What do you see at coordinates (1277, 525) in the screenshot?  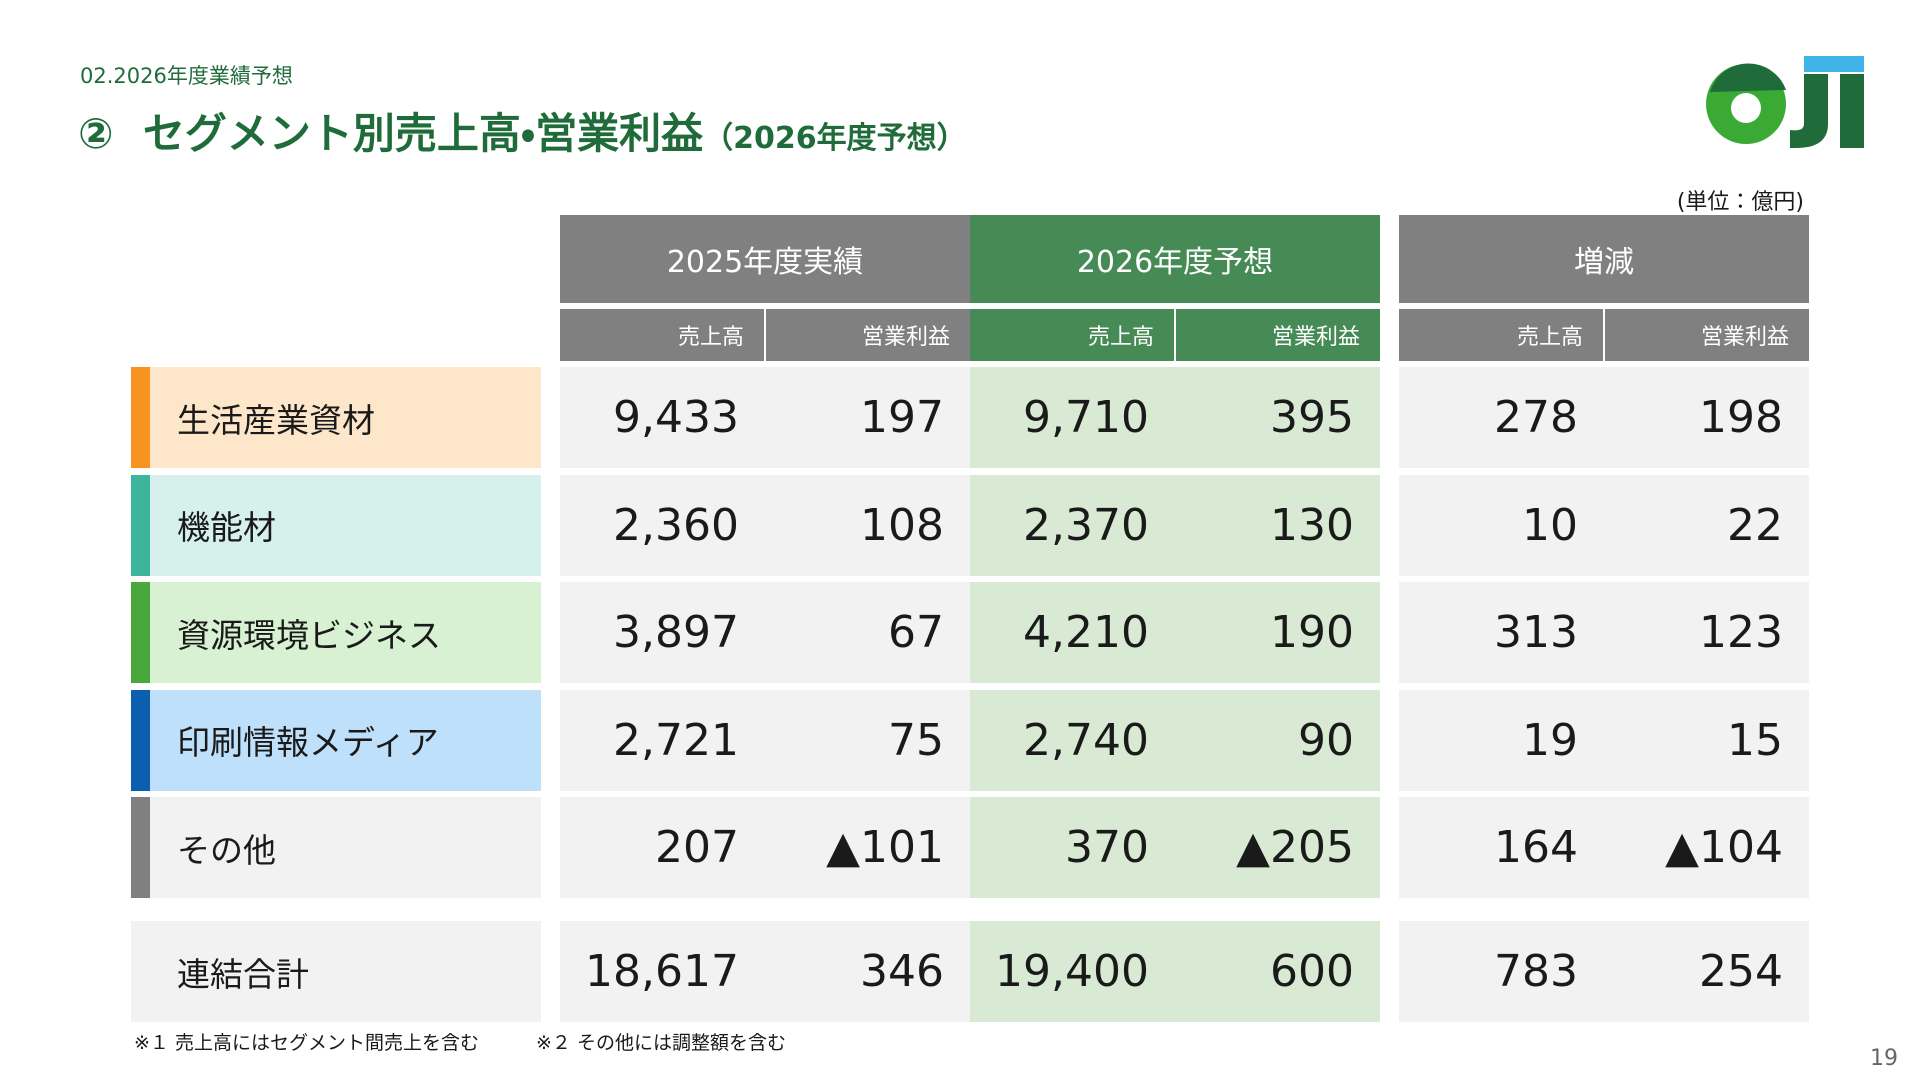 I see `value-cell: 130` at bounding box center [1277, 525].